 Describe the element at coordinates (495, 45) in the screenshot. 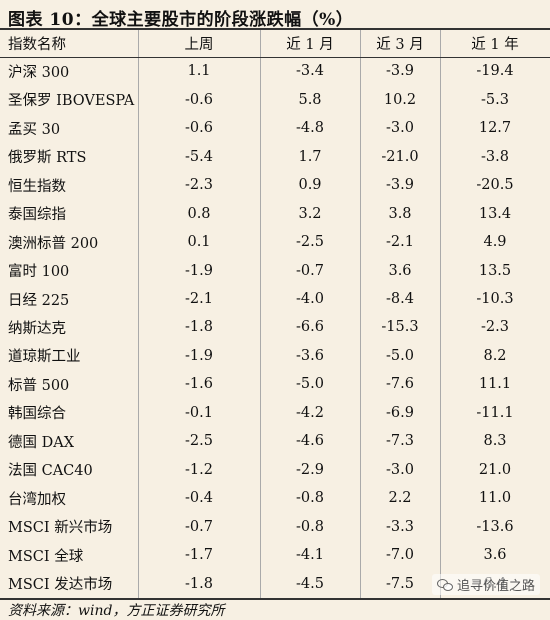

I see `header-1-year: 近 1 年` at that location.